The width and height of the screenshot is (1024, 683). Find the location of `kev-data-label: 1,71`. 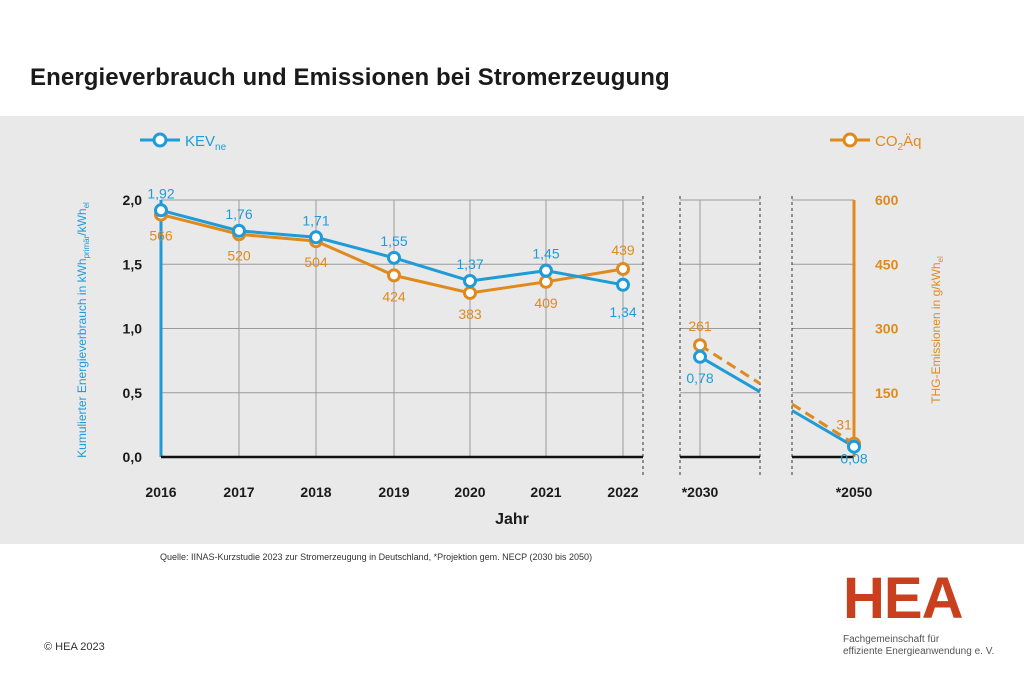

kev-data-label: 1,71 is located at coordinates (315, 220).